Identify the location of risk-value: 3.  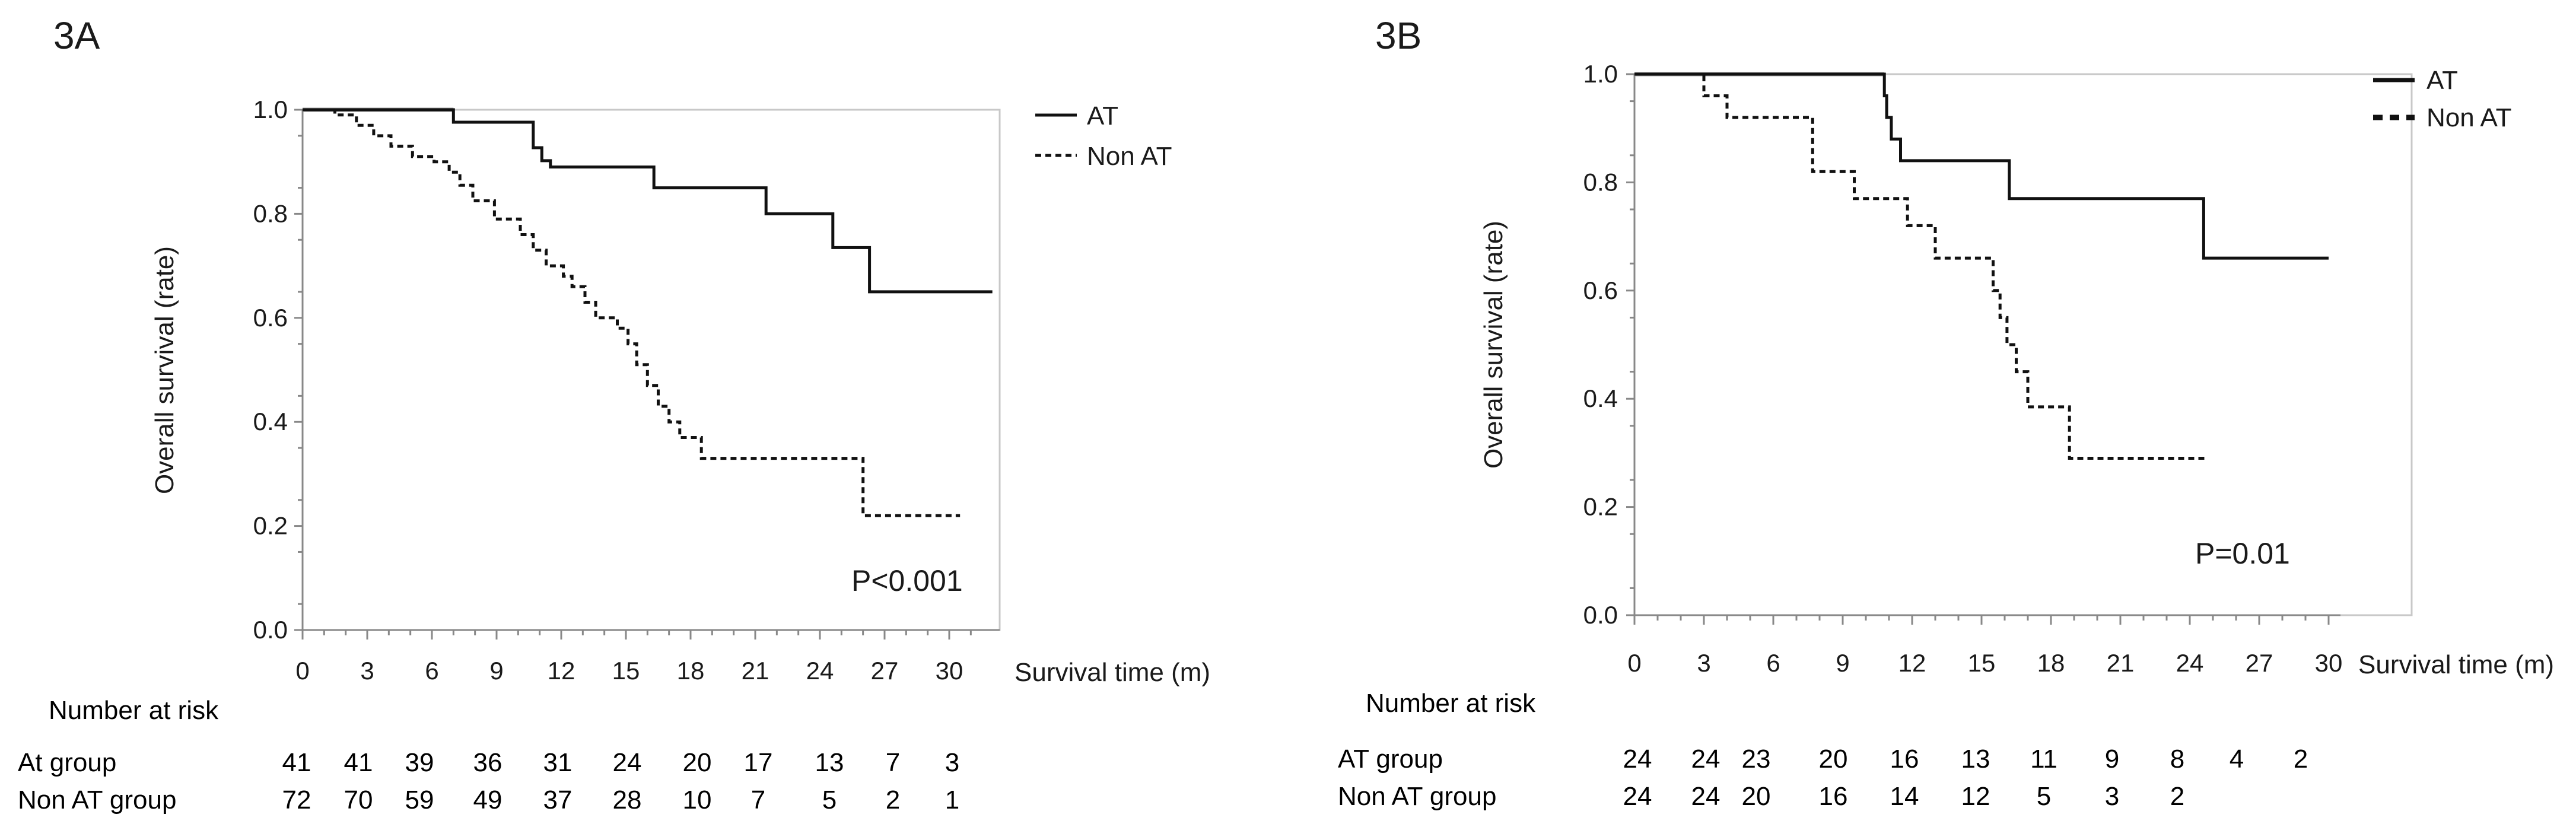
(2112, 796).